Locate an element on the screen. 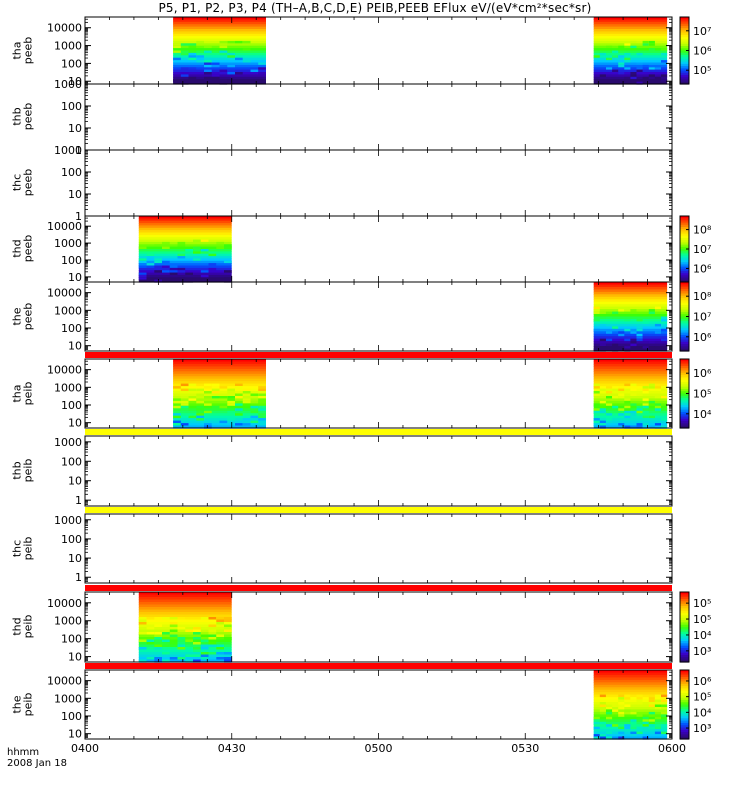  colorbar-label: 10⁶ is located at coordinates (702, 681).